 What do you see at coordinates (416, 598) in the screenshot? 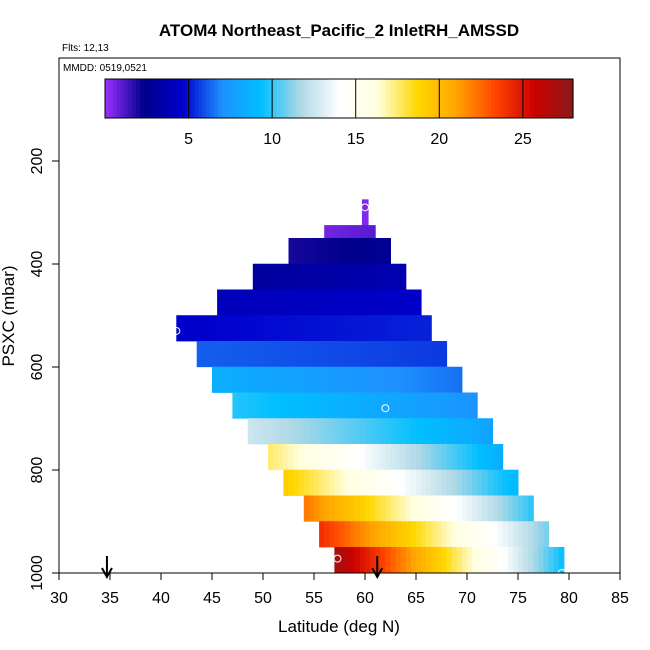
I see `x-tick-label: 65` at bounding box center [416, 598].